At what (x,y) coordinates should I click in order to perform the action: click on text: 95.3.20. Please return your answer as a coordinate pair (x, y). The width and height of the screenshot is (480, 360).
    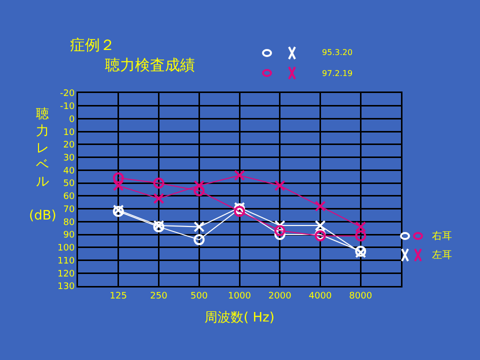
    Looking at the image, I should click on (337, 52).